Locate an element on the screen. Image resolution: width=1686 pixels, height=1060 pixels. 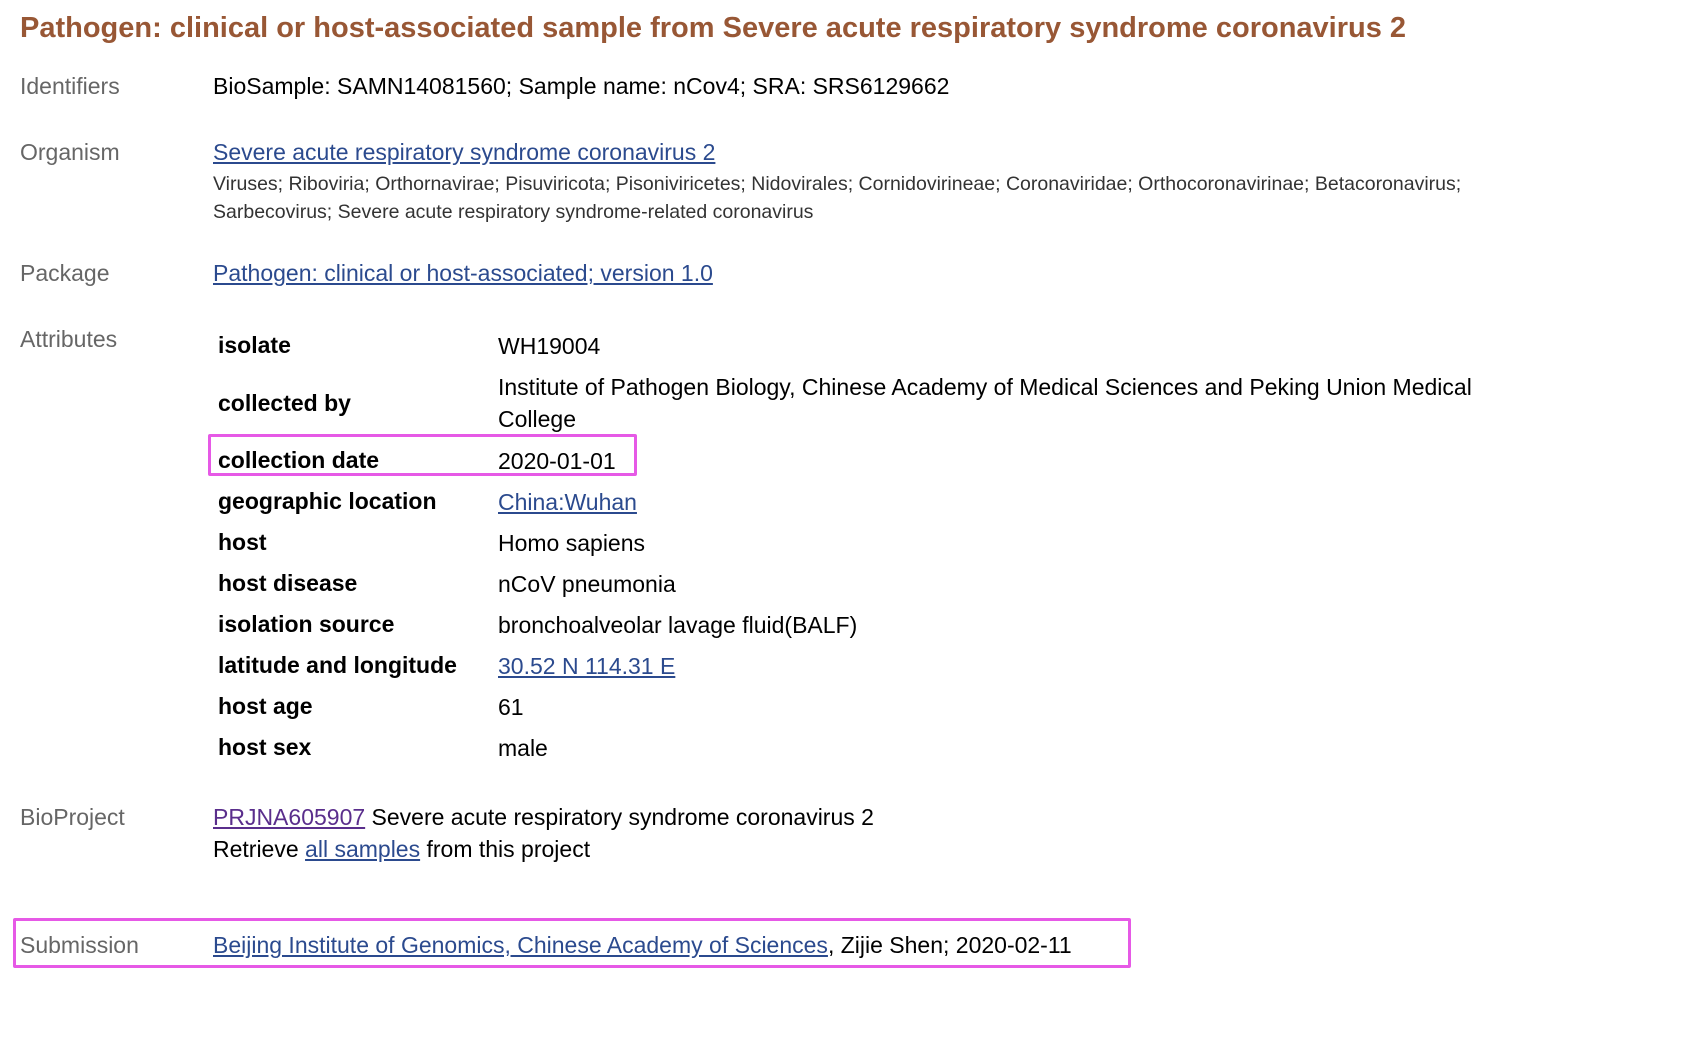
attribute-key: host is located at coordinates (242, 542).